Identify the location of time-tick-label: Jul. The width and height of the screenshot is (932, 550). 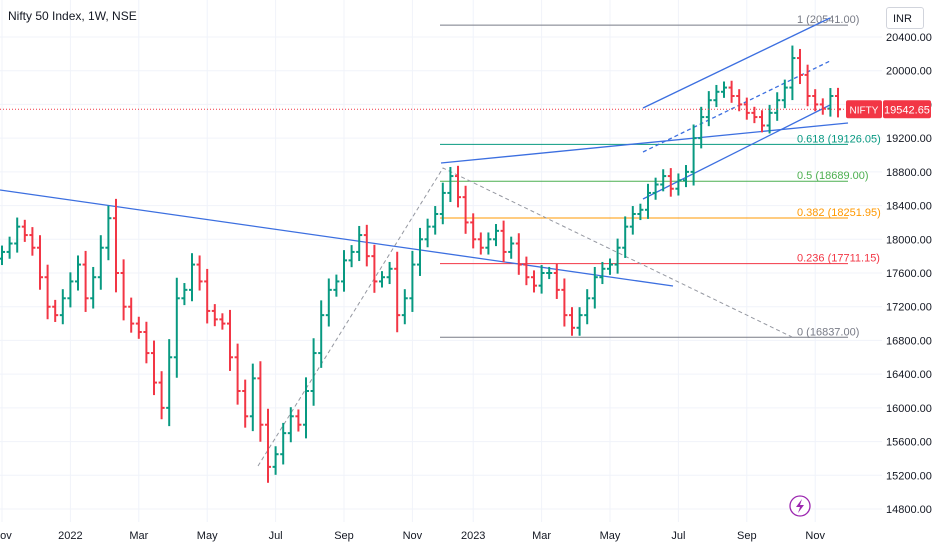
(276, 536).